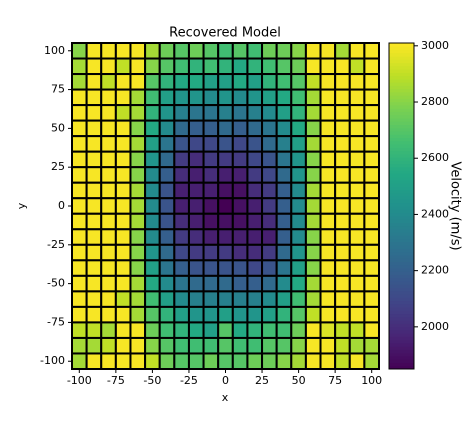 This screenshot has width=474, height=438. I want to click on x-tick-label: -50, so click(152, 380).